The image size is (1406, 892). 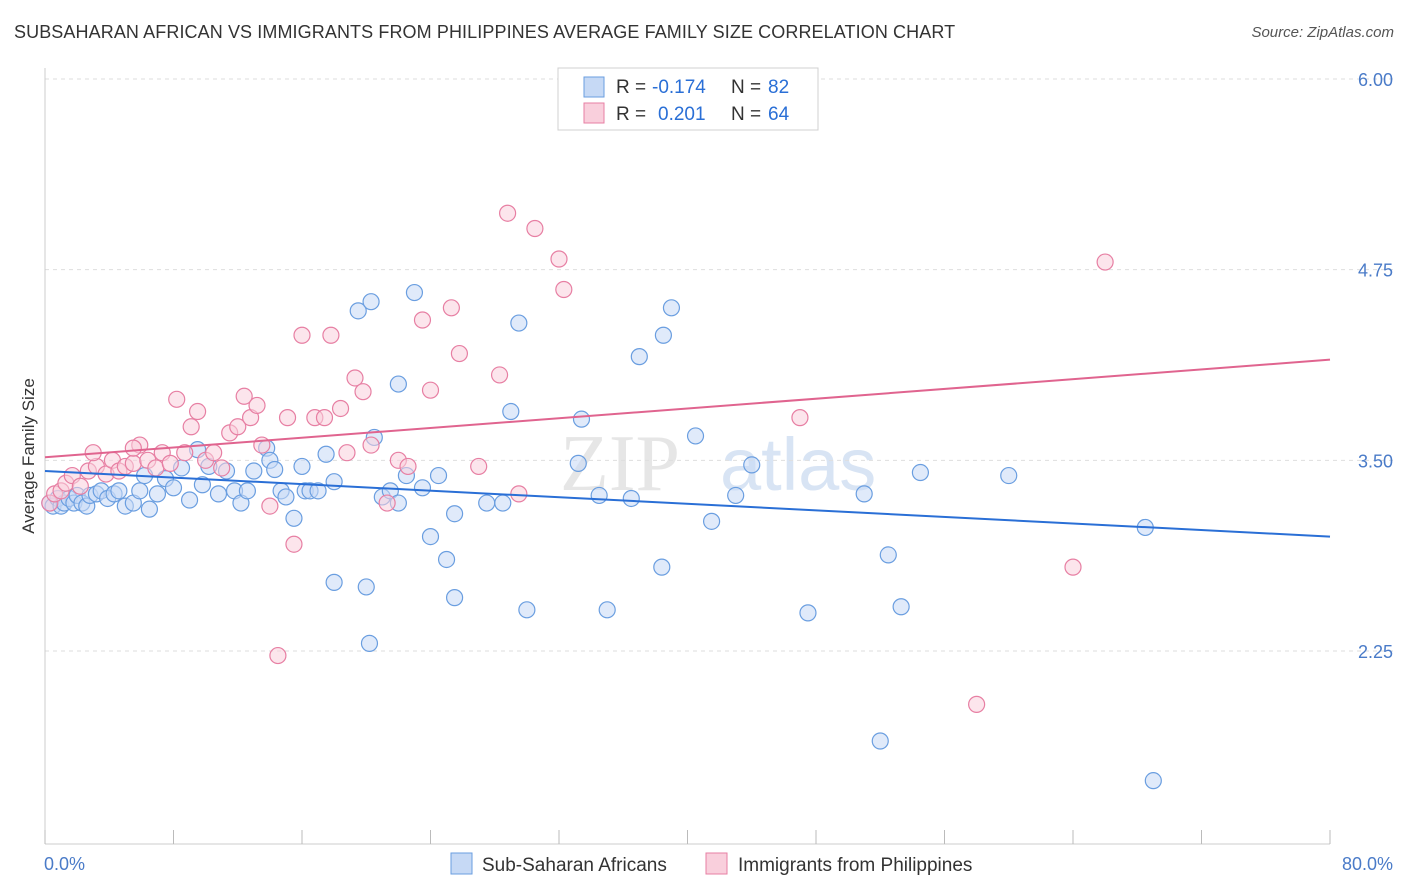 What do you see at coordinates (1375, 271) in the screenshot?
I see `y-tick-label: 4.75` at bounding box center [1375, 271].